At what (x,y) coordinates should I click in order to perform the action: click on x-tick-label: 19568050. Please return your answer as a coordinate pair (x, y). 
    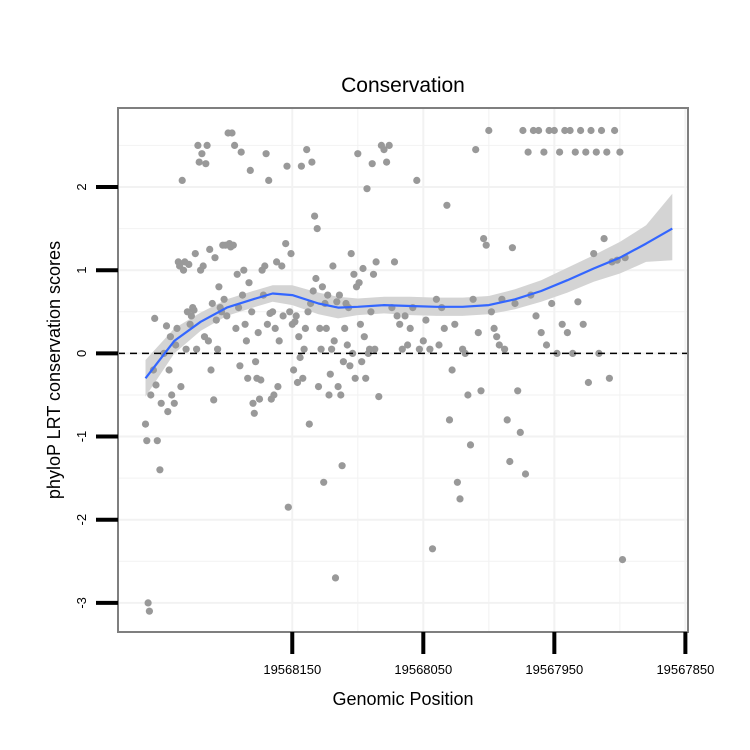
    Looking at the image, I should click on (423, 669).